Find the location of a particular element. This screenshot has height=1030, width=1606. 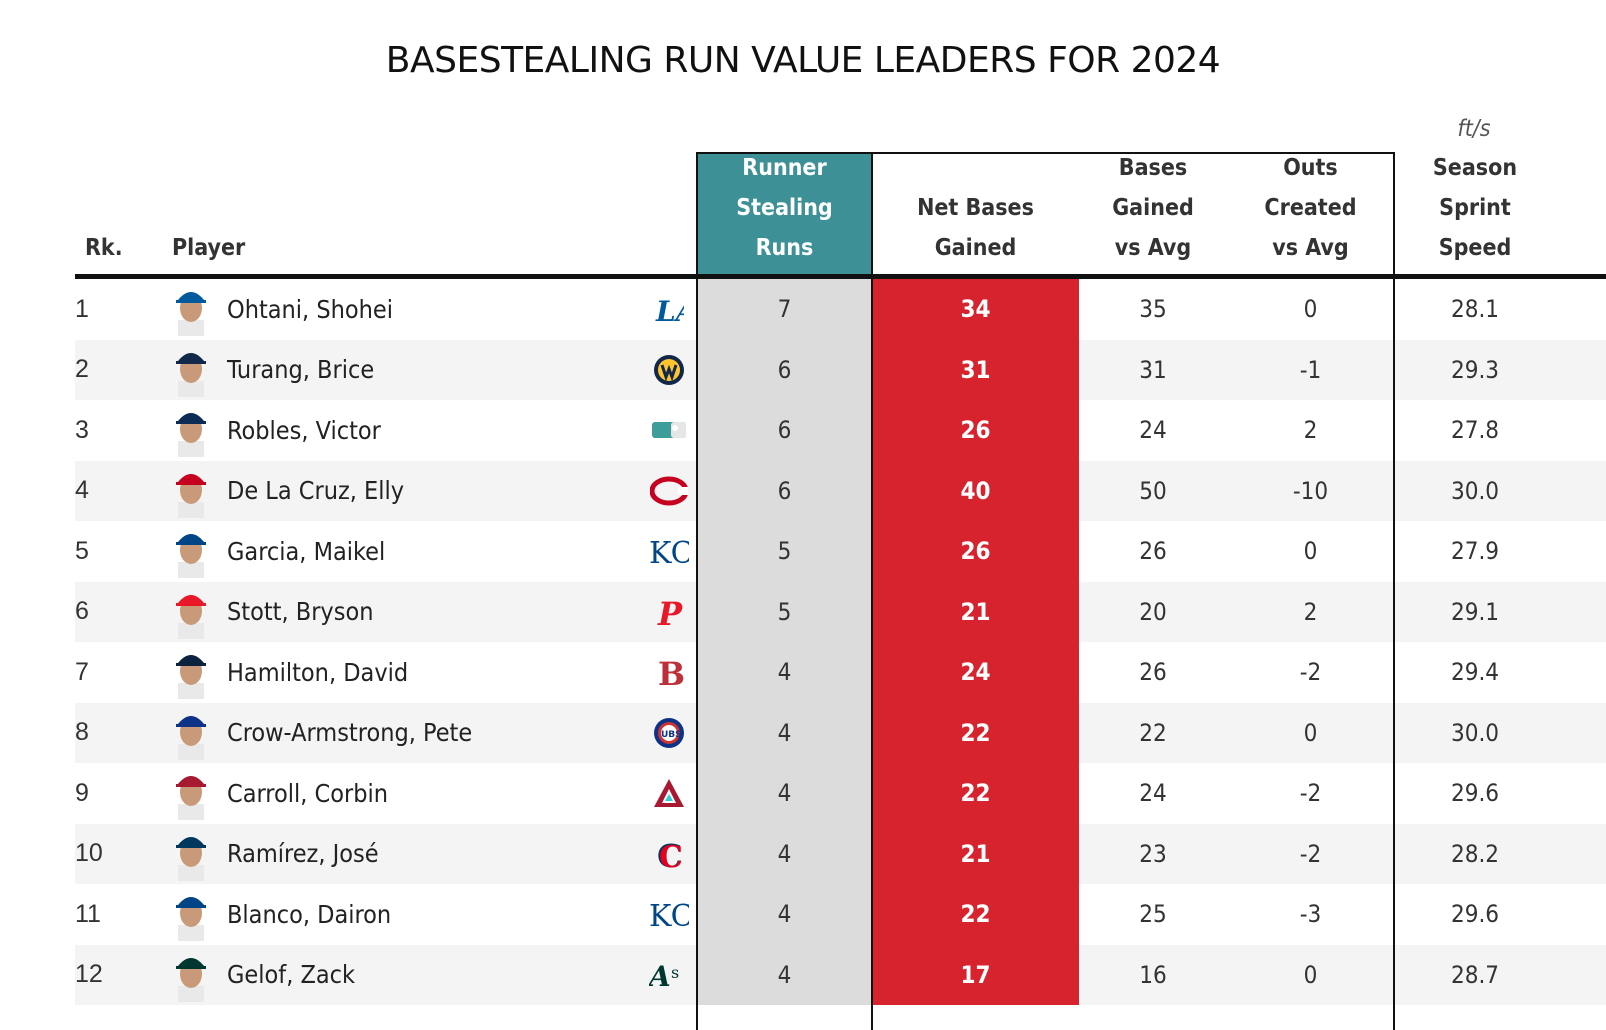

header-oca-line-3: vs Avg is located at coordinates (1310, 248).